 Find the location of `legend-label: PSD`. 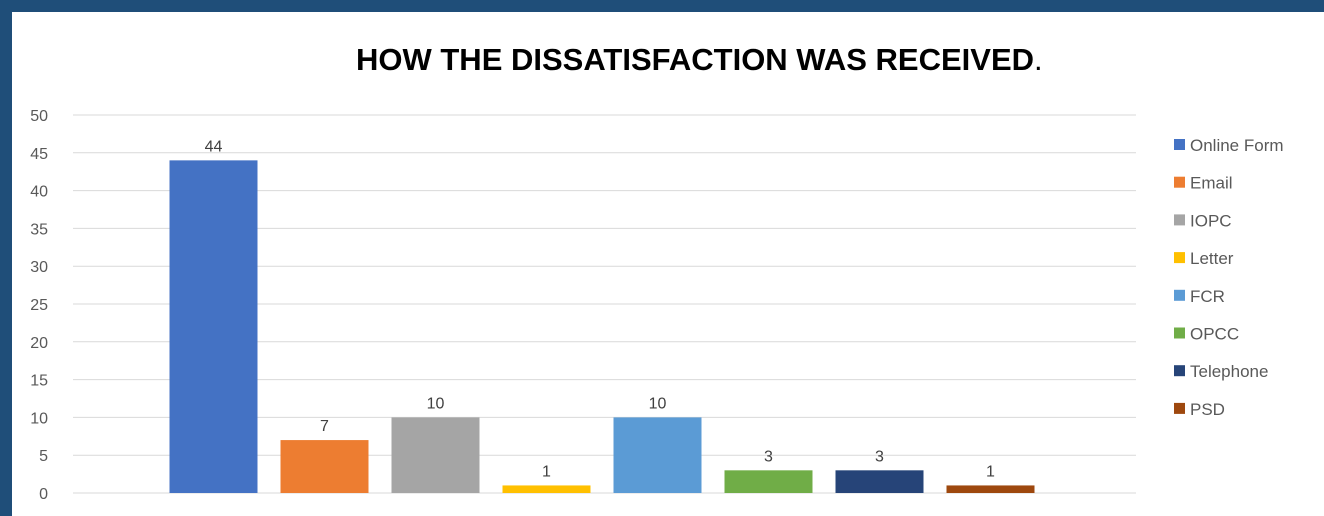

legend-label: PSD is located at coordinates (1207, 409).